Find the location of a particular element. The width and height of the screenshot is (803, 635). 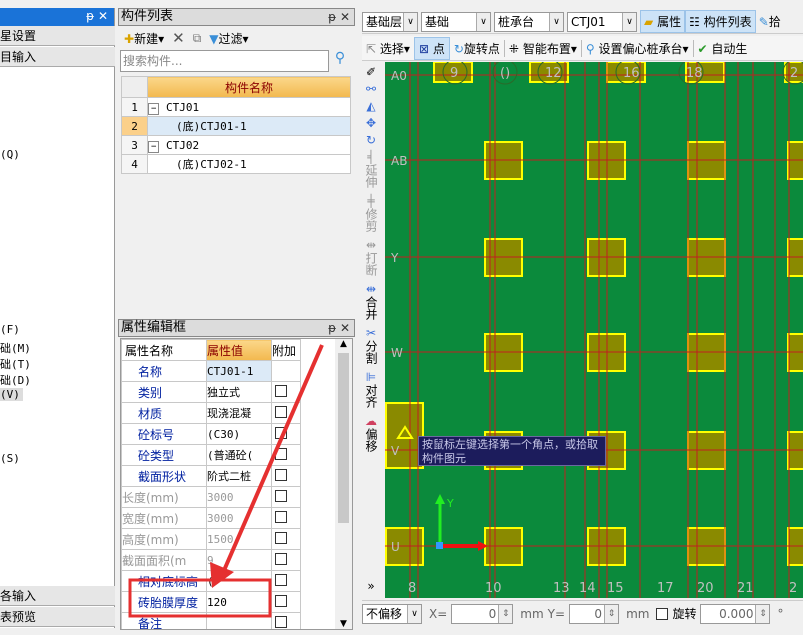

copy-icon: ⚯ is located at coordinates (371, 89).